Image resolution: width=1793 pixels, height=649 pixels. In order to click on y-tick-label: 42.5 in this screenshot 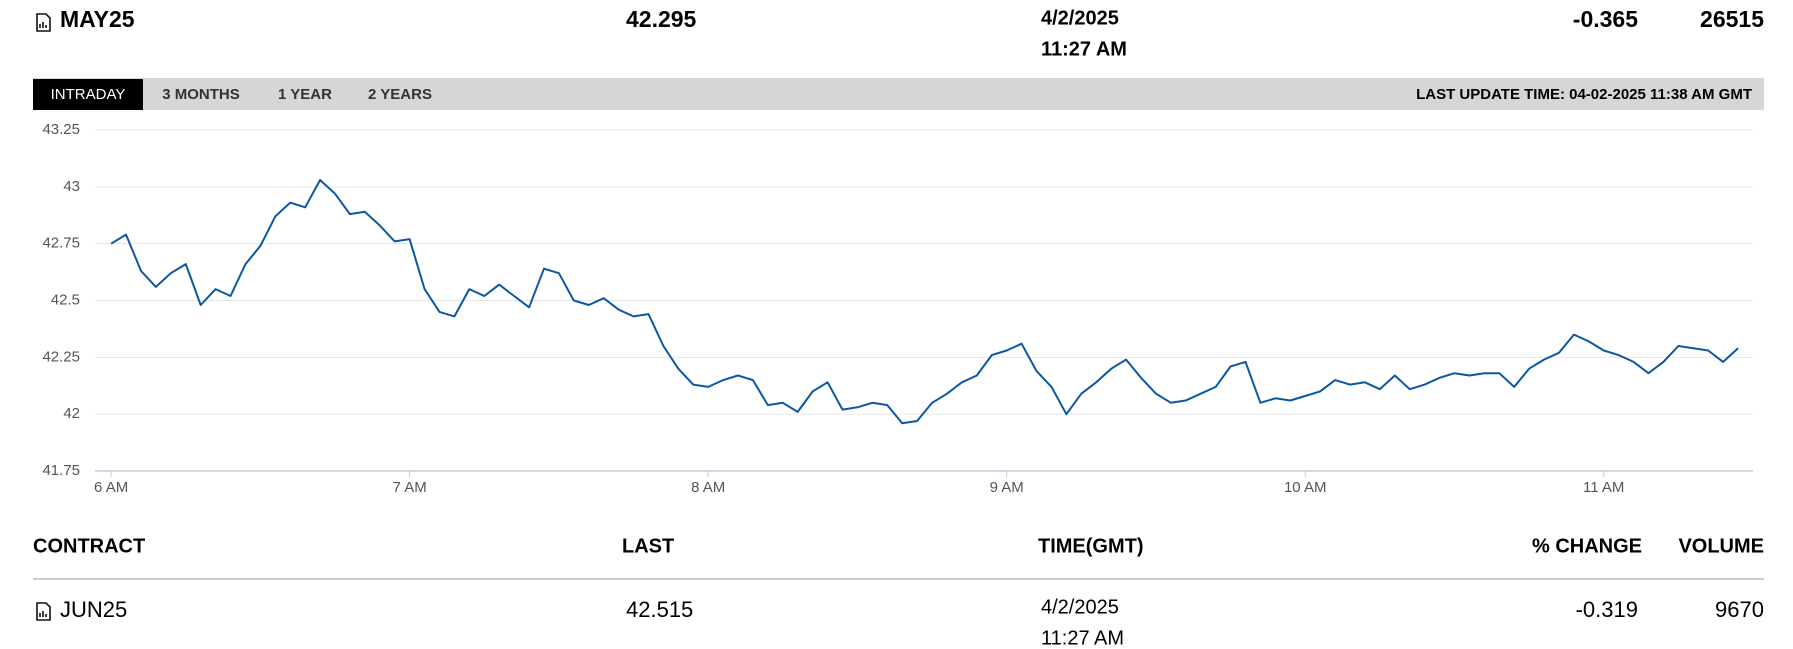, I will do `click(65, 299)`.